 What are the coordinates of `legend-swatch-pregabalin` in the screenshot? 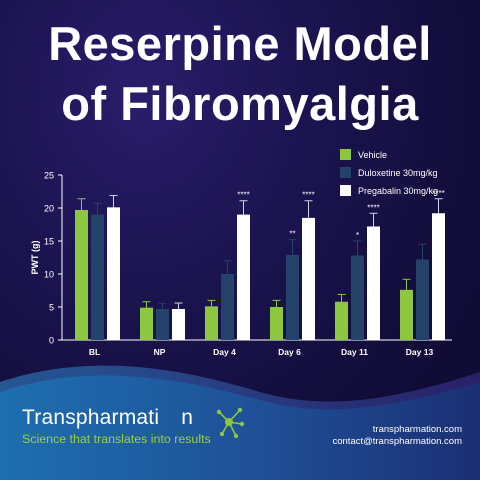 It's located at (345, 190).